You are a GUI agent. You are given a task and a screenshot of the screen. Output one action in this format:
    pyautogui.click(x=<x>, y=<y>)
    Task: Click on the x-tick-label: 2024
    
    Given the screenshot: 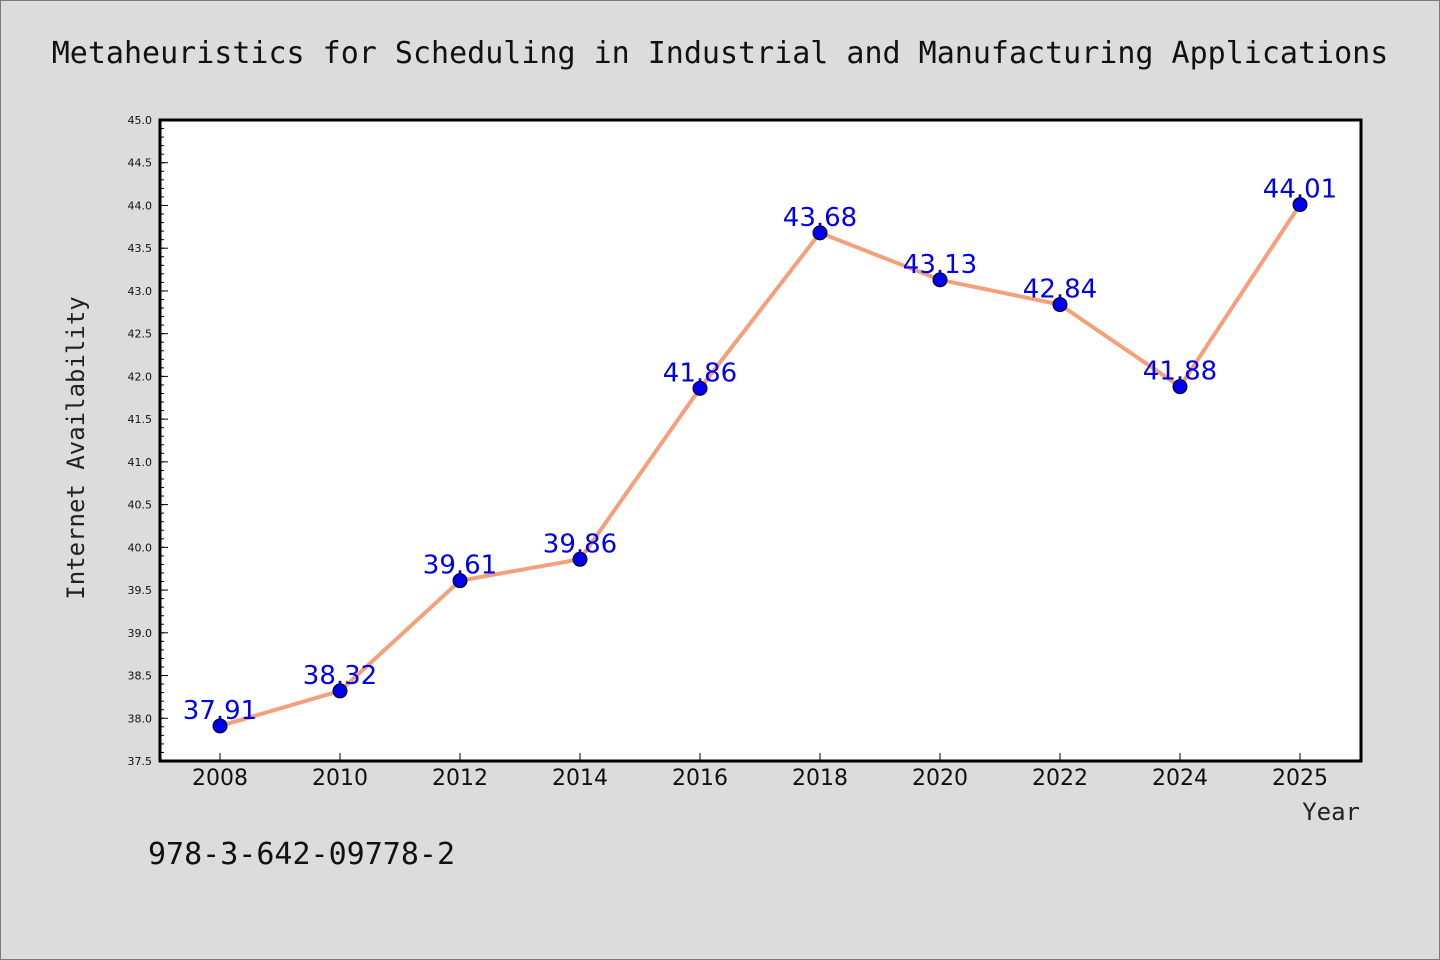 What is the action you would take?
    pyautogui.click(x=1180, y=778)
    